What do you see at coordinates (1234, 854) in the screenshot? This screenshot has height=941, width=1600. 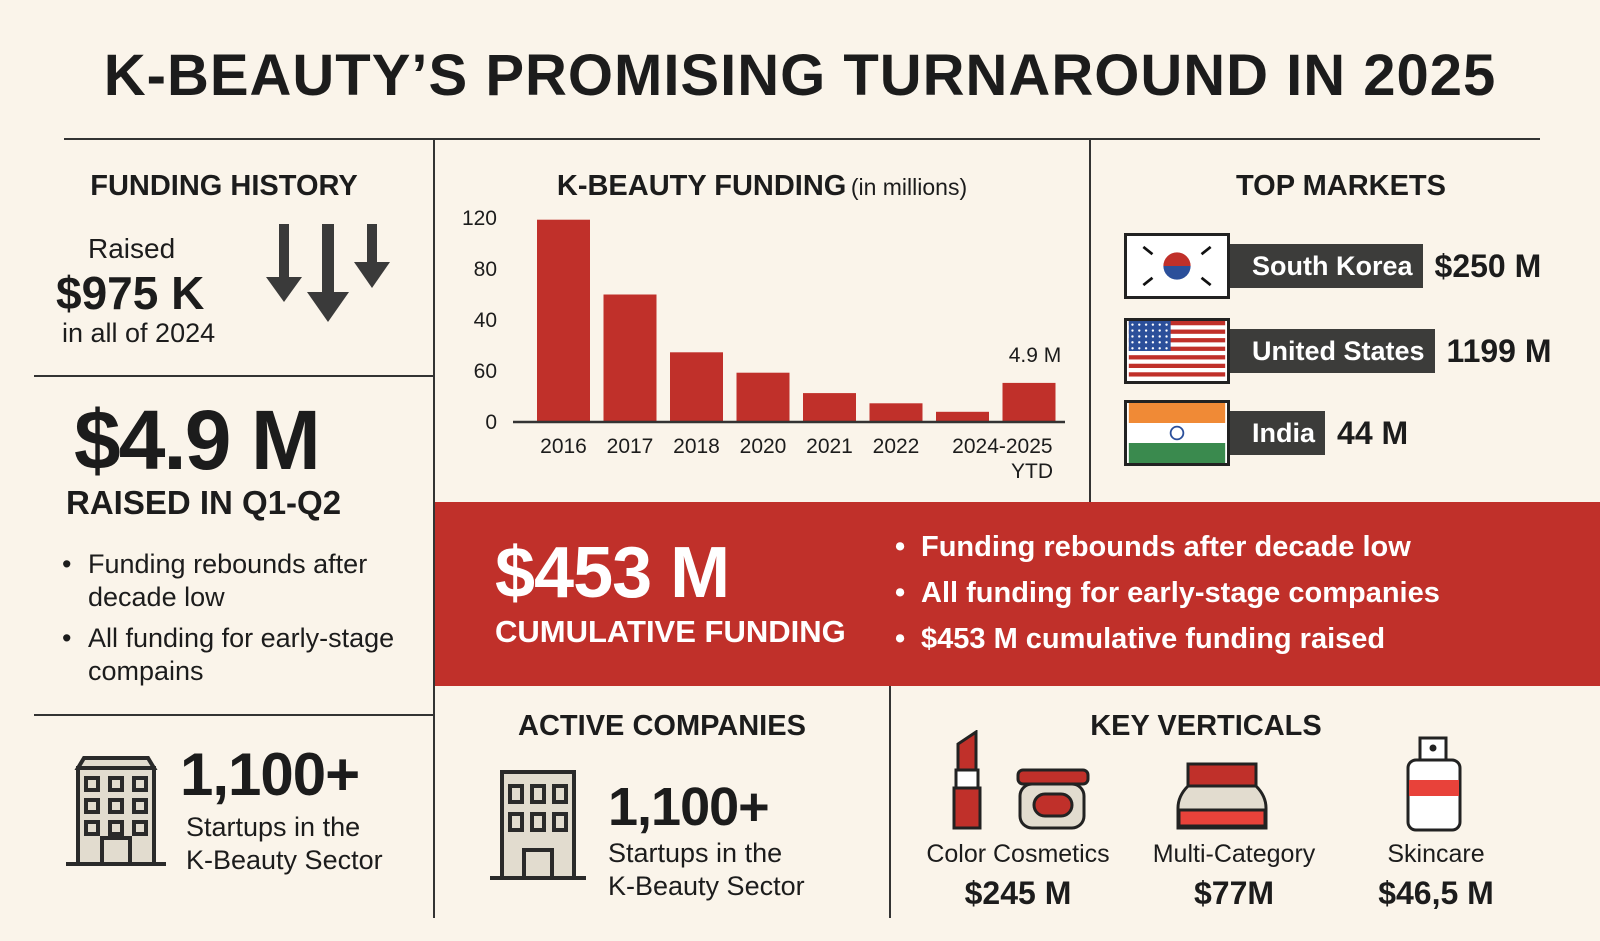 I see `vertical-name: Multi-Category` at bounding box center [1234, 854].